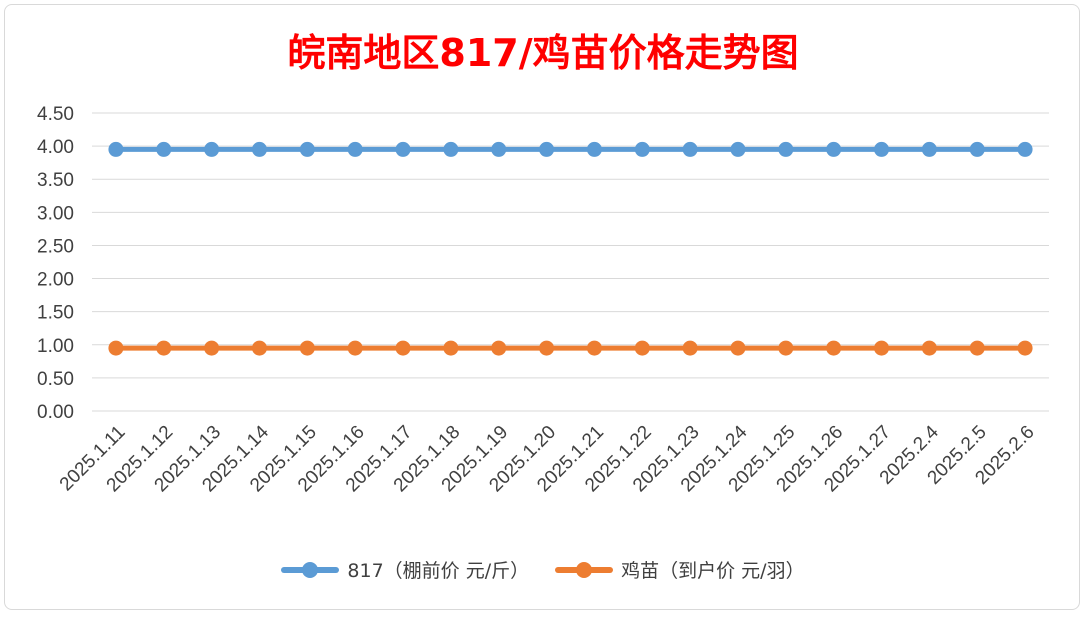 Image resolution: width=1086 pixels, height=617 pixels. Describe the element at coordinates (543, 53) in the screenshot. I see `chart-title: 皖南地区817/鸡苗价格走势图` at that location.